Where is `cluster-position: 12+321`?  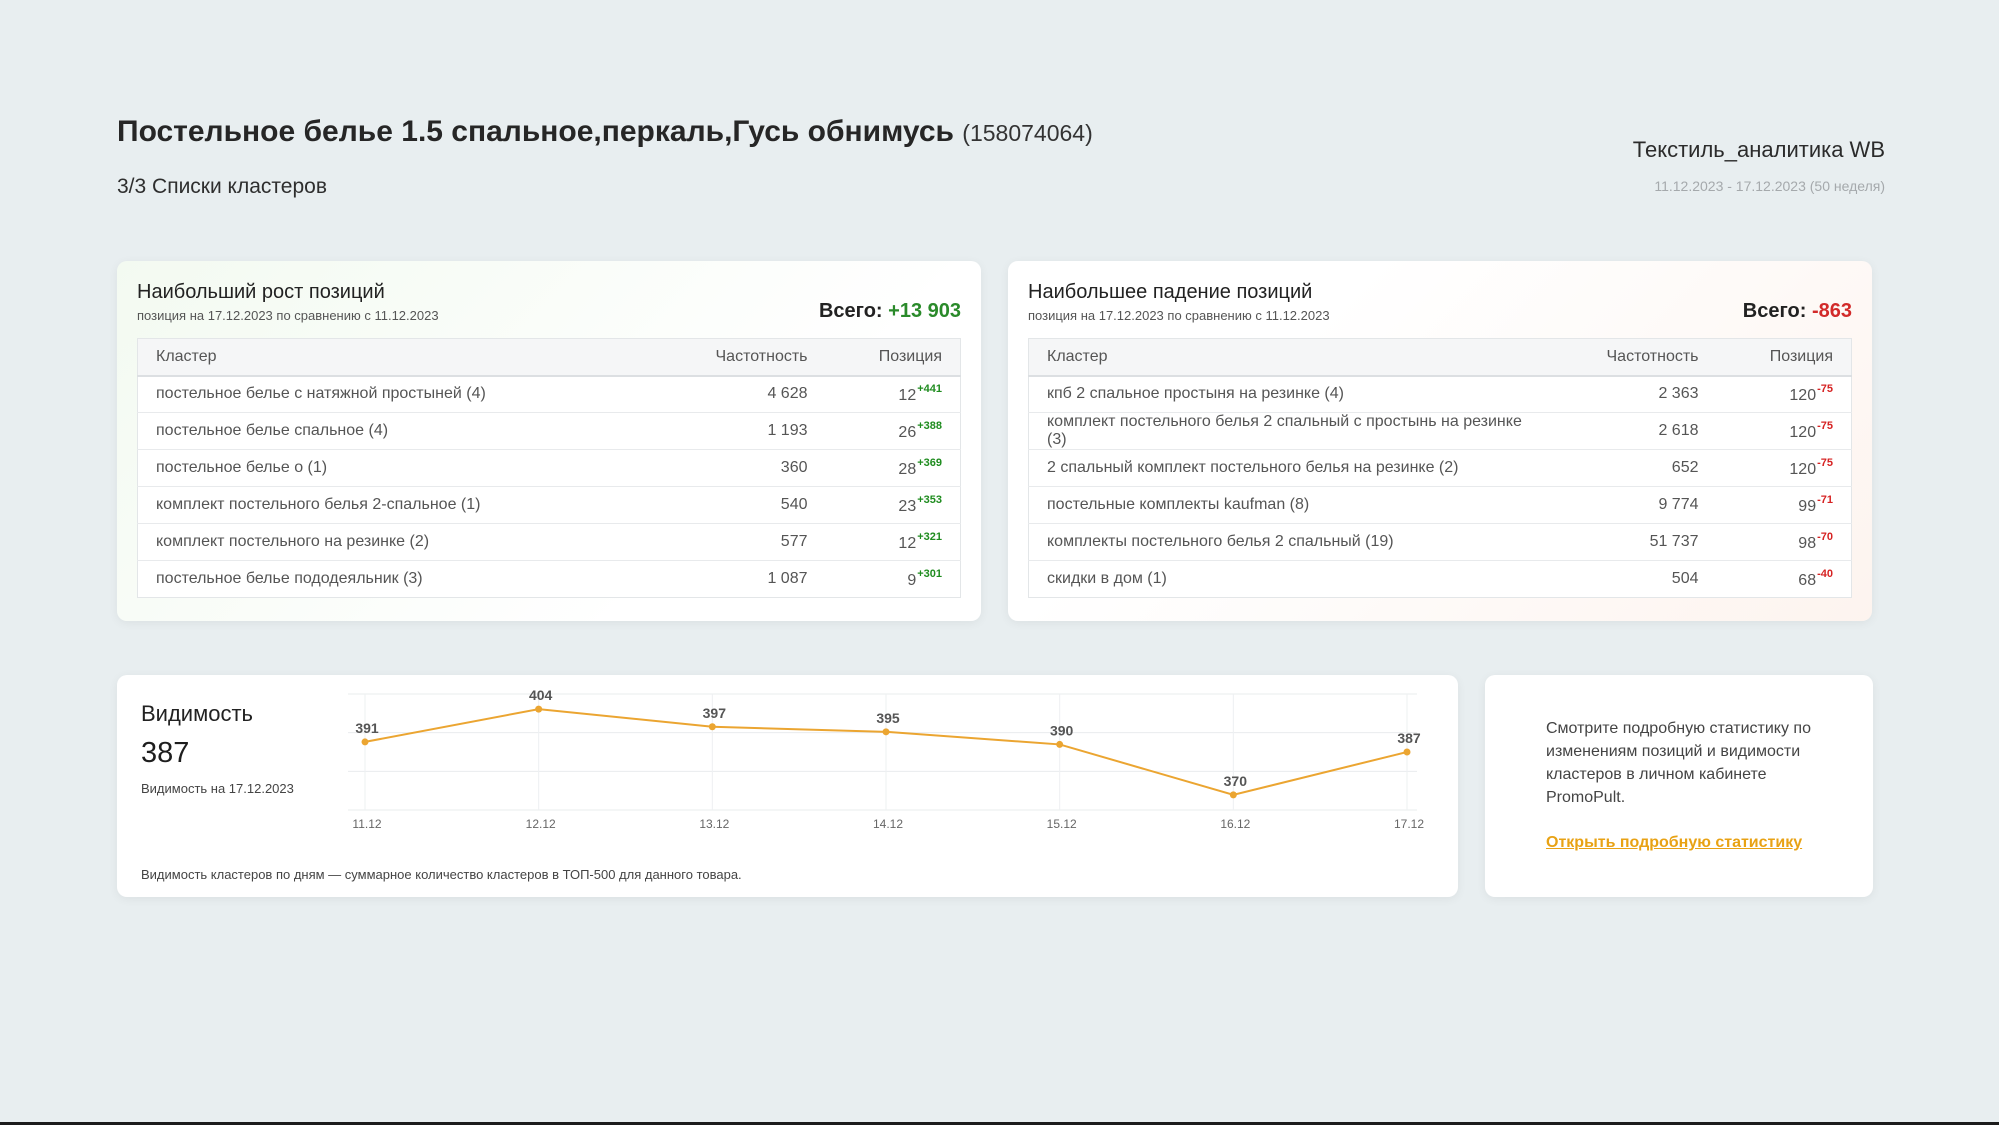
cluster-position: 12+321 is located at coordinates (893, 542).